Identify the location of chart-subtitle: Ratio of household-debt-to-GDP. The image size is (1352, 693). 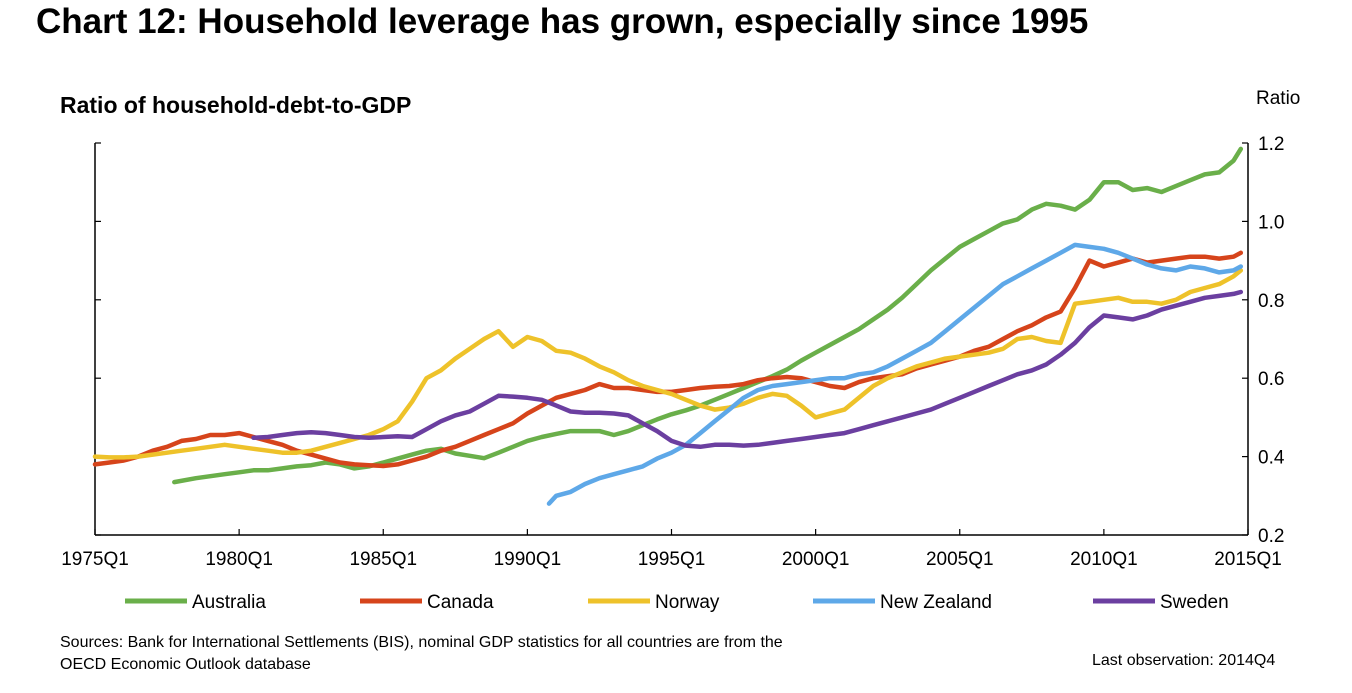
(236, 105).